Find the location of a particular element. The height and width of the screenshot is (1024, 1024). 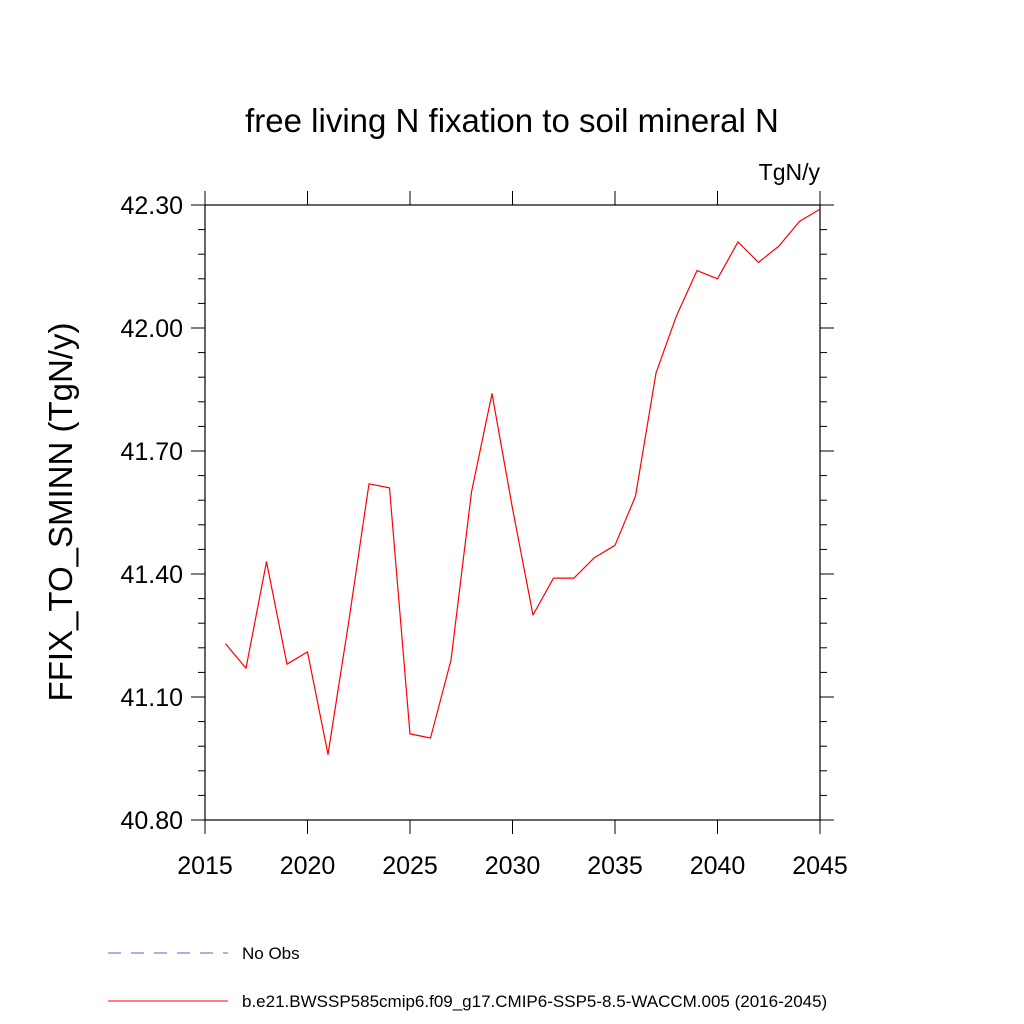

y-tick-label: 42.00 is located at coordinates (151, 329).